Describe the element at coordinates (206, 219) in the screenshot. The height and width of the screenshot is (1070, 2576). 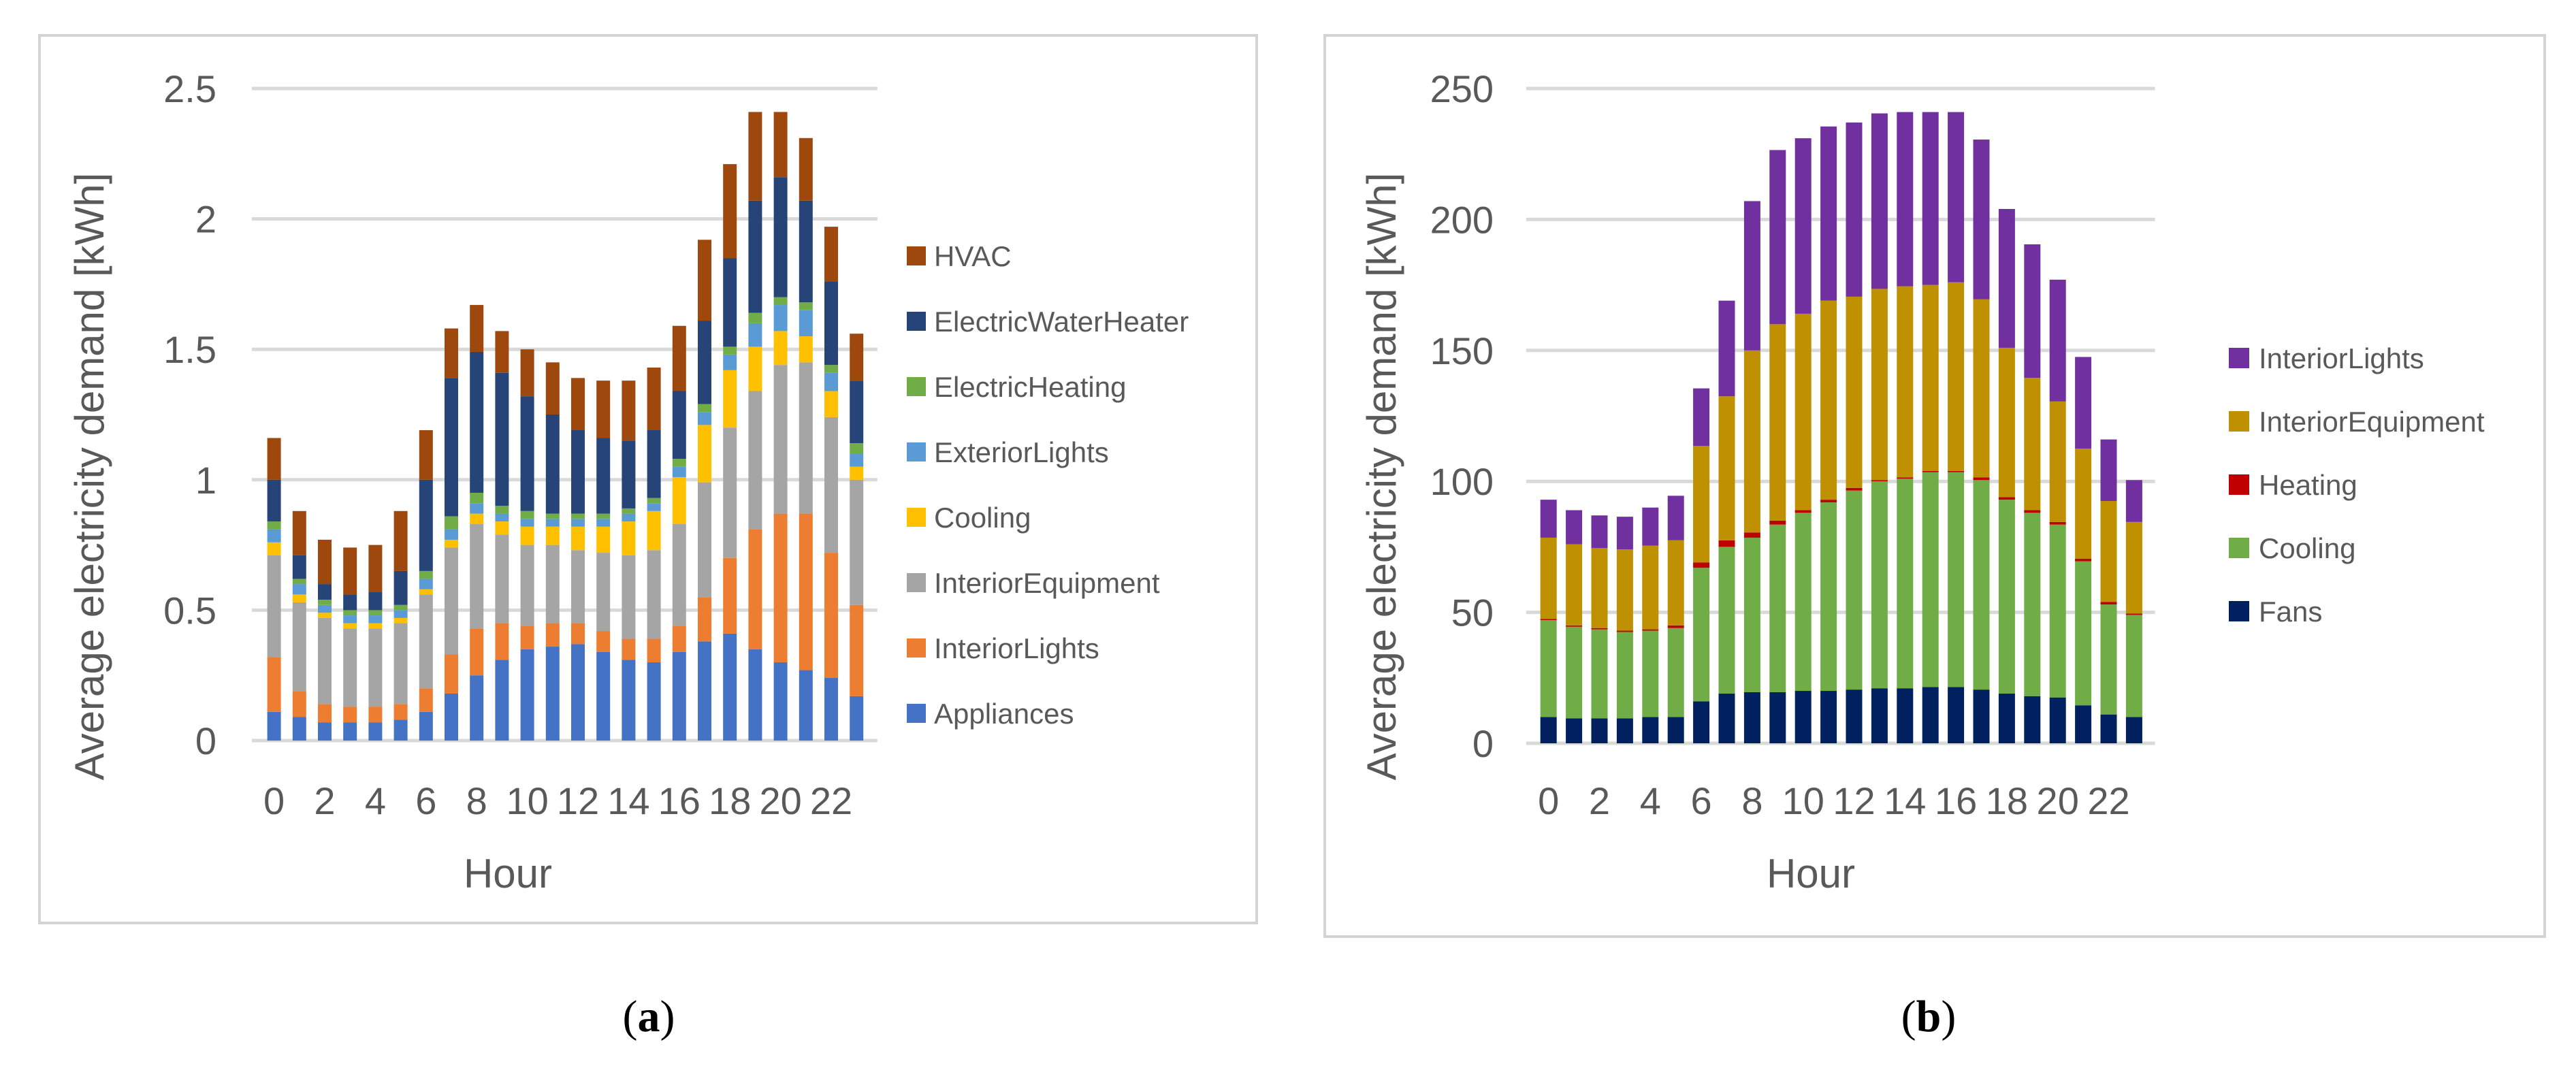
I see `y-tick-label: 2` at that location.